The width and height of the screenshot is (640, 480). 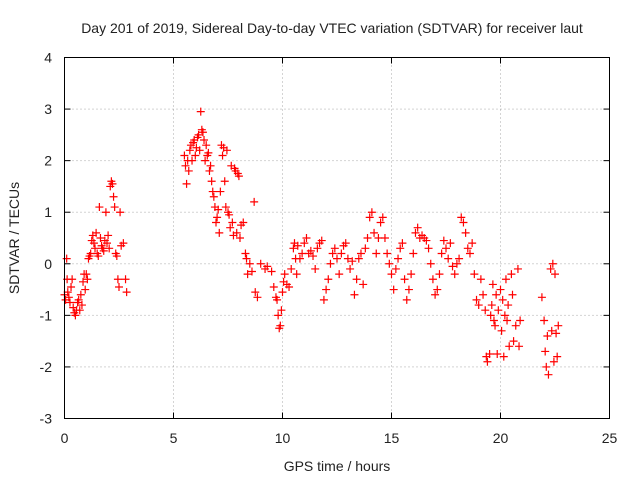 I want to click on x-tick-label: 0, so click(x=65, y=438).